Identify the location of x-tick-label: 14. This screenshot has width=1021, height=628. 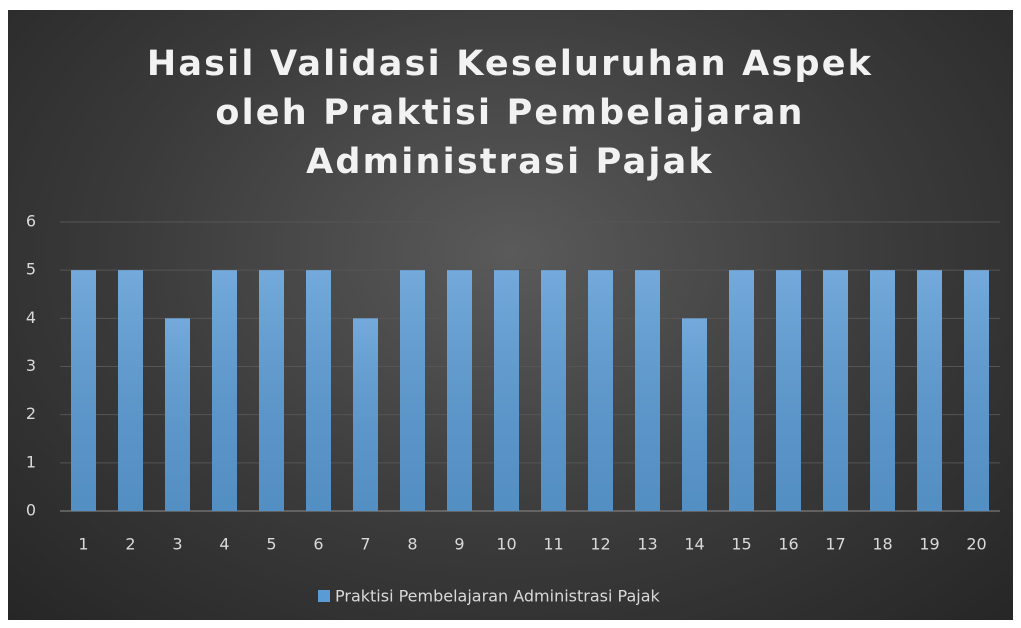
(694, 544).